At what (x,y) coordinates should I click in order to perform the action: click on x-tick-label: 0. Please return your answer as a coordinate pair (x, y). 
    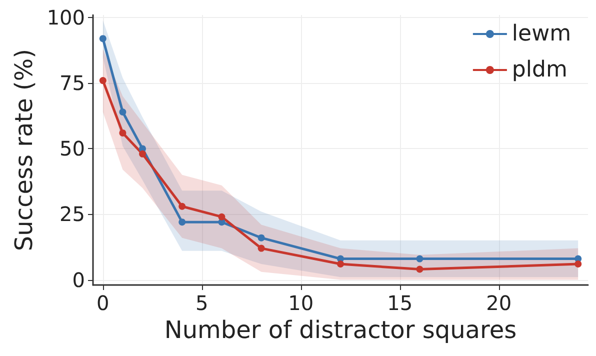
    Looking at the image, I should click on (103, 303).